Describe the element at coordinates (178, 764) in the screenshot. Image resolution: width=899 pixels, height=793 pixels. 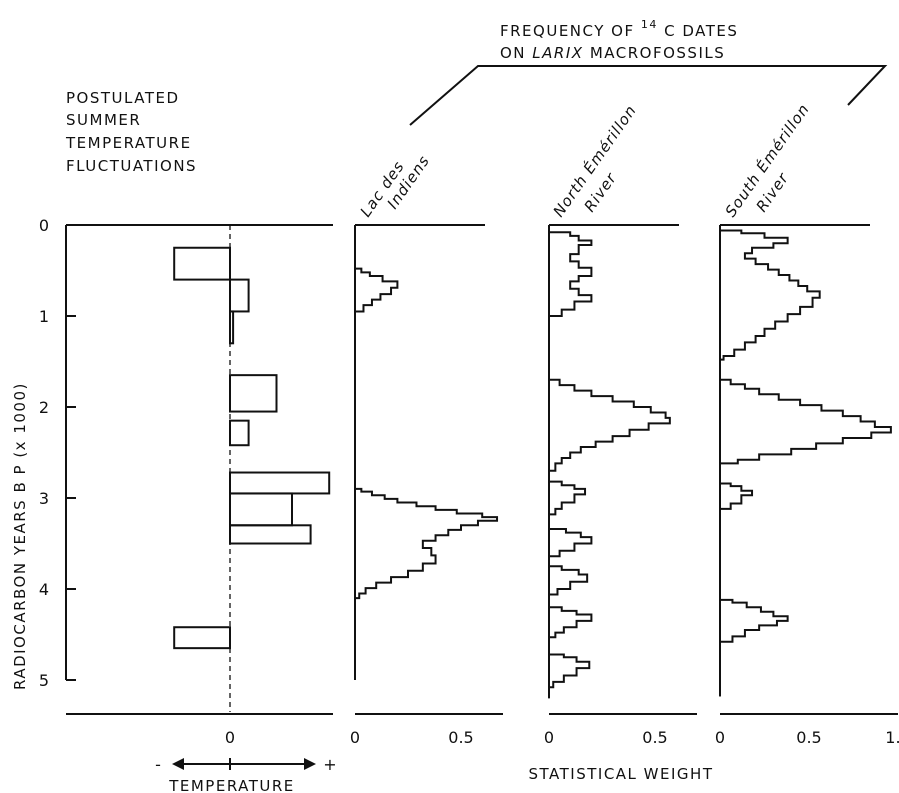
I see `temperature-arrow-left-head` at that location.